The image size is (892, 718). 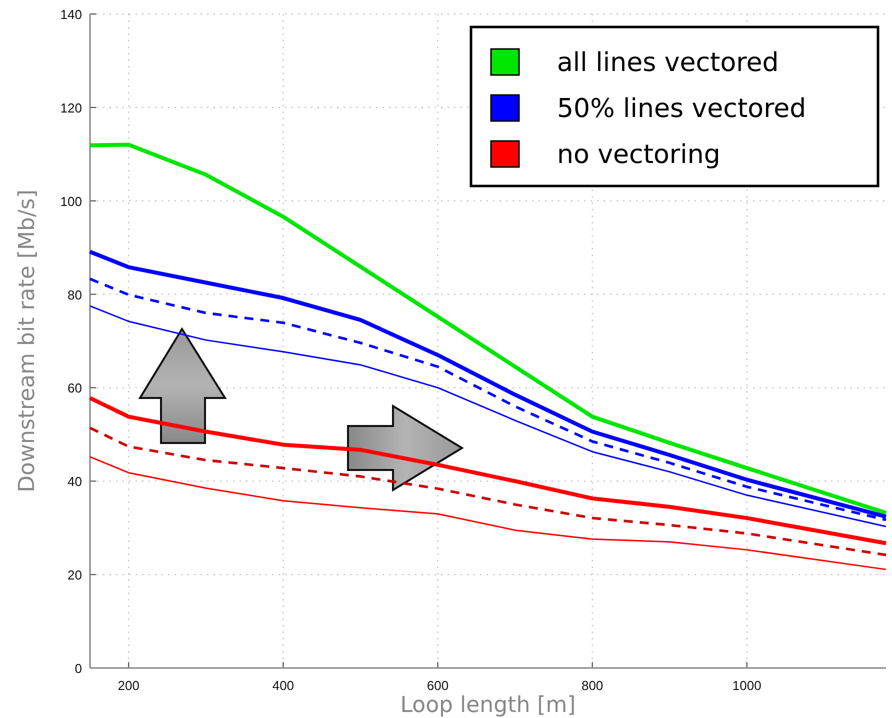 What do you see at coordinates (75, 575) in the screenshot?
I see `y-tick-label: 20` at bounding box center [75, 575].